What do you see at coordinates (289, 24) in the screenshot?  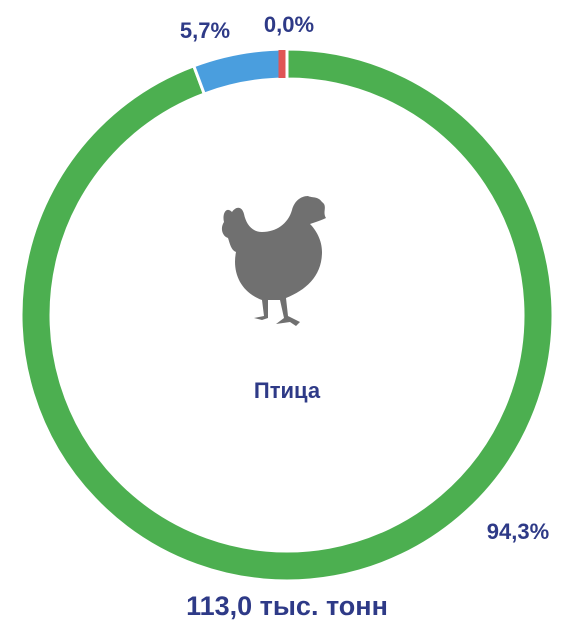 I see `value-label: 0,0%` at bounding box center [289, 24].